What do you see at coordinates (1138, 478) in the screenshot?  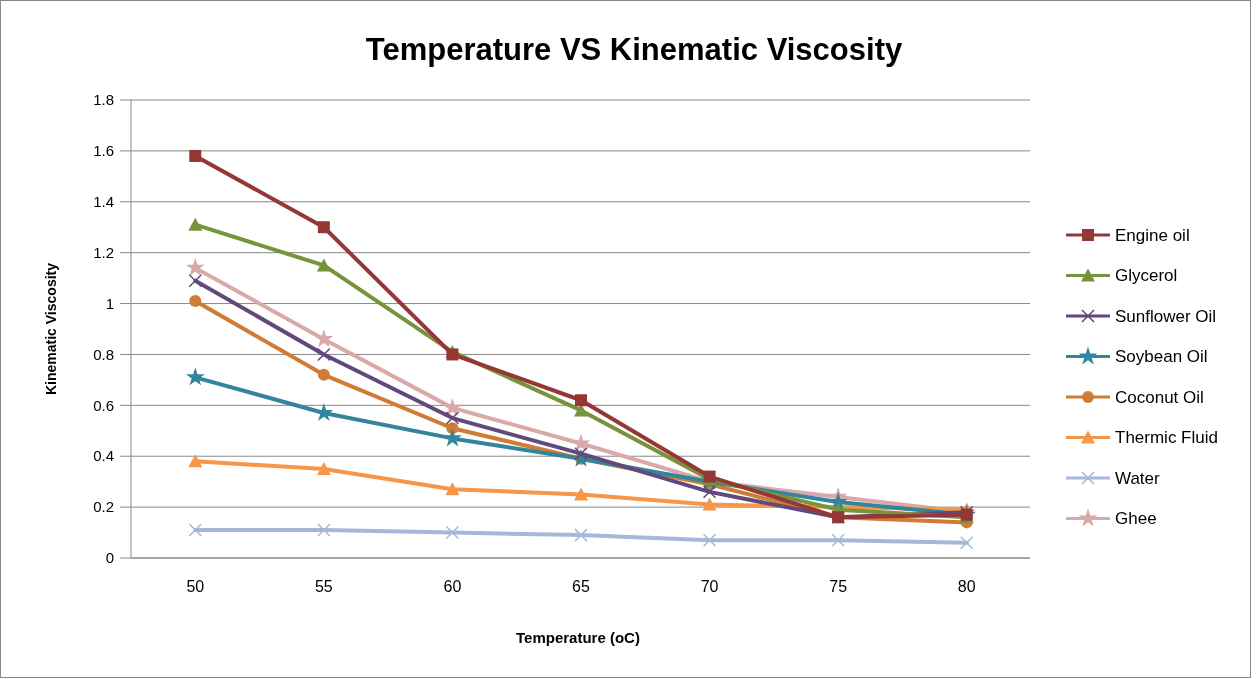 I see `legend-label: Water` at bounding box center [1138, 478].